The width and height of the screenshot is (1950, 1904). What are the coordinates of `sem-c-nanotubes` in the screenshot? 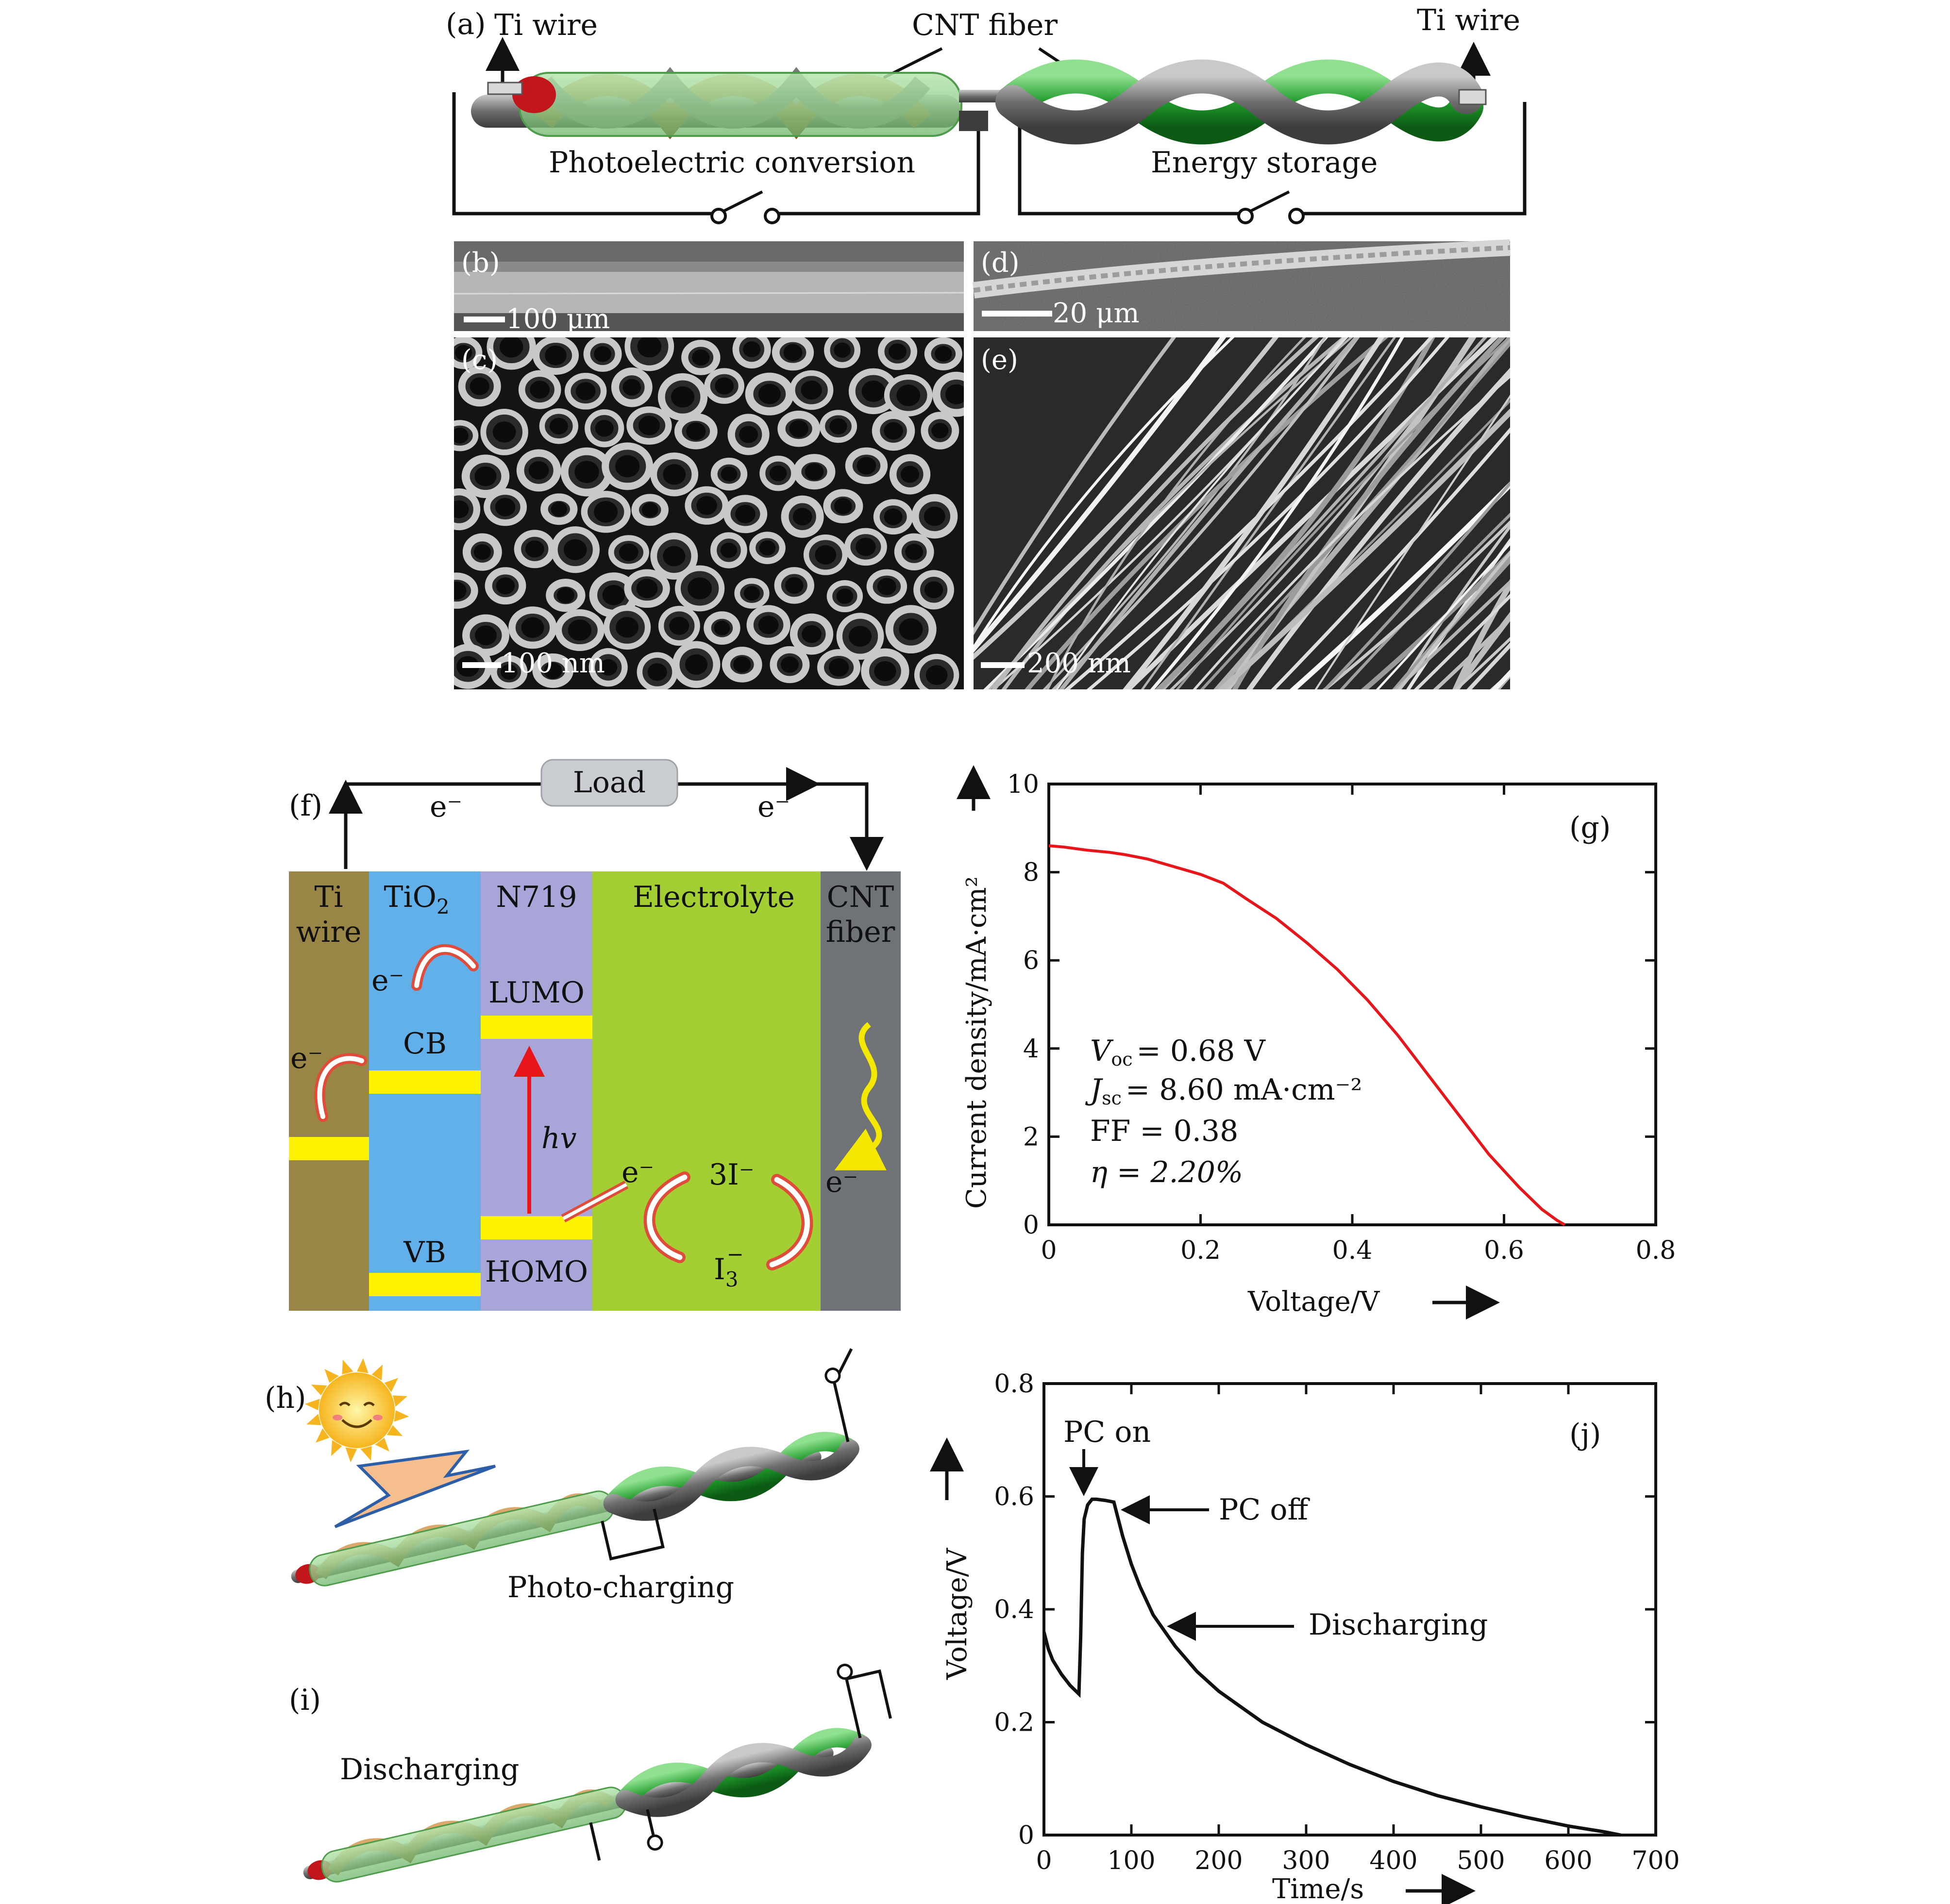 It's located at (709, 513).